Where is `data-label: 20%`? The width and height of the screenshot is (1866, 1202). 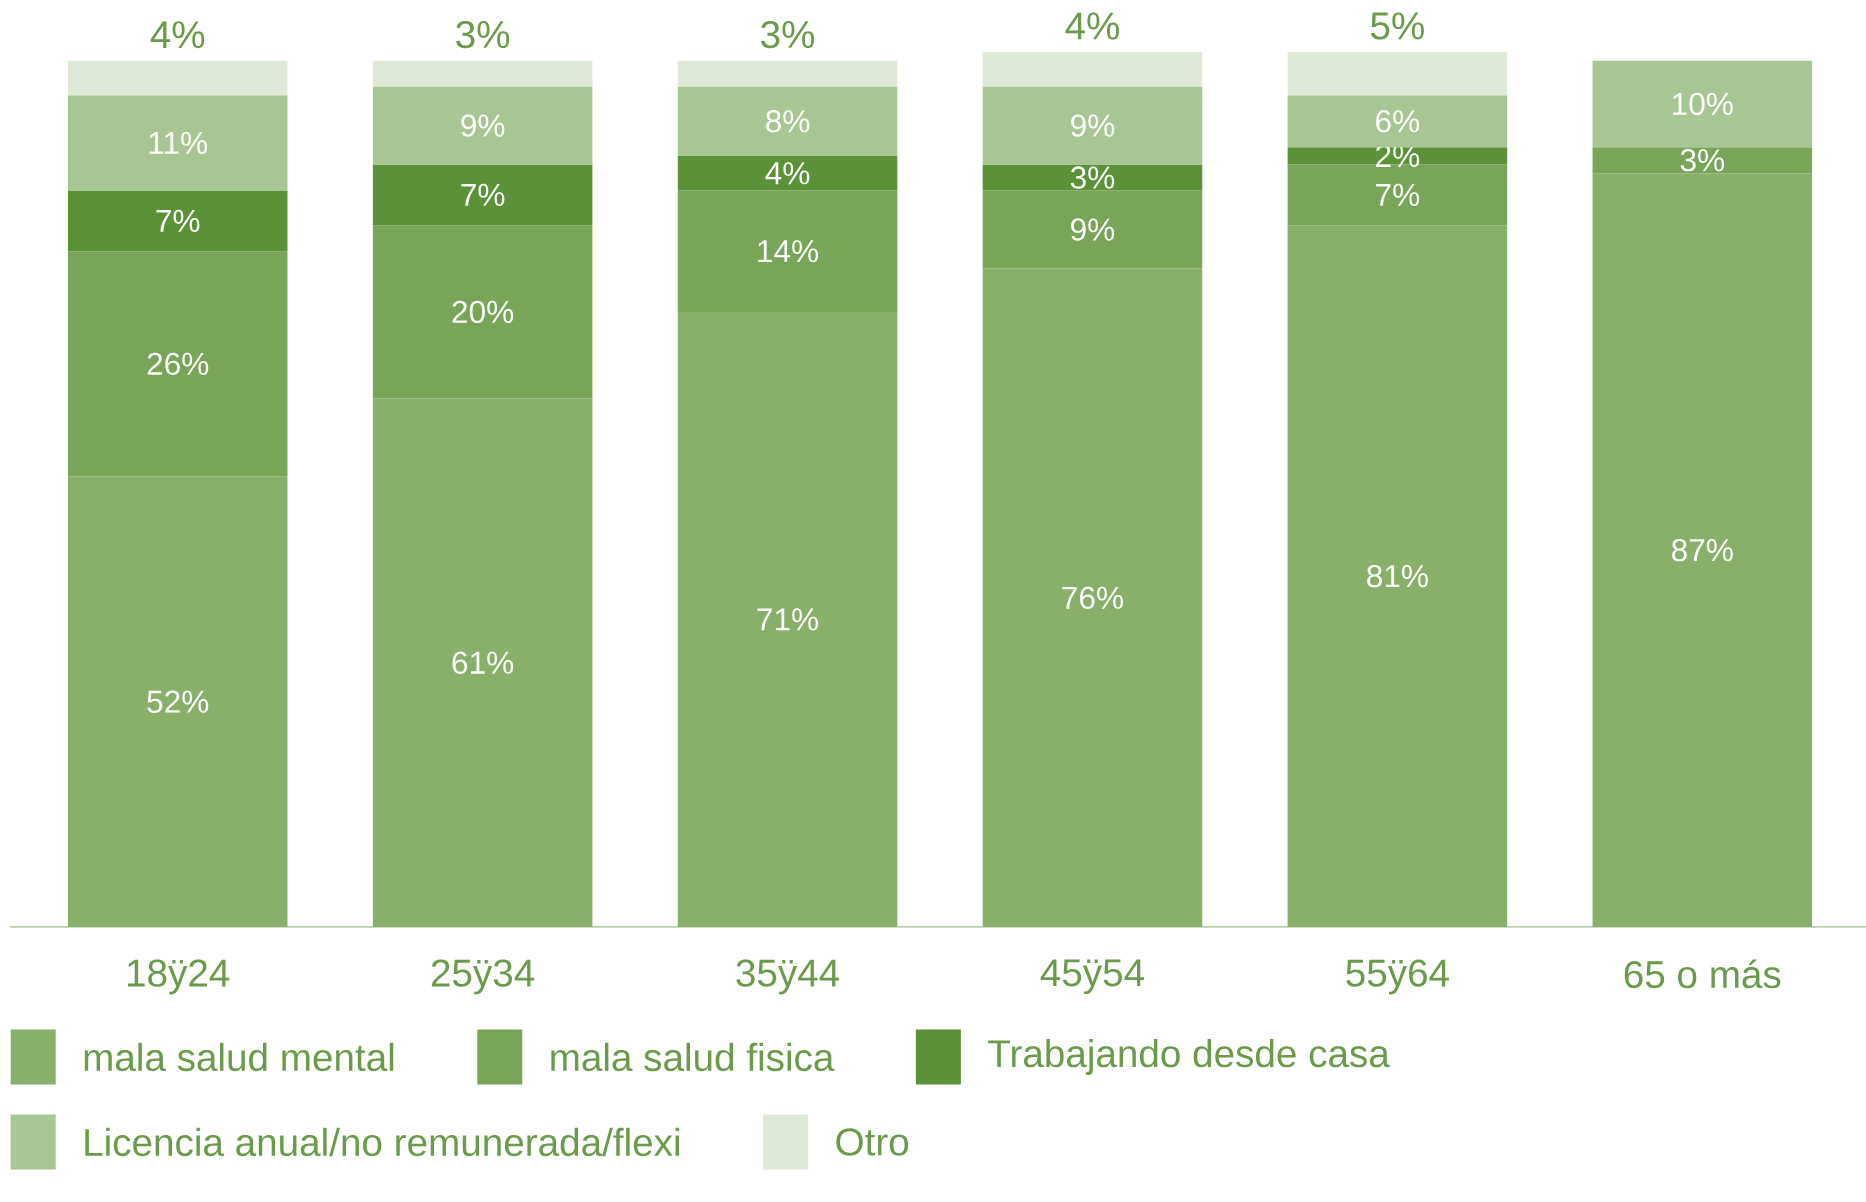
data-label: 20% is located at coordinates (483, 312).